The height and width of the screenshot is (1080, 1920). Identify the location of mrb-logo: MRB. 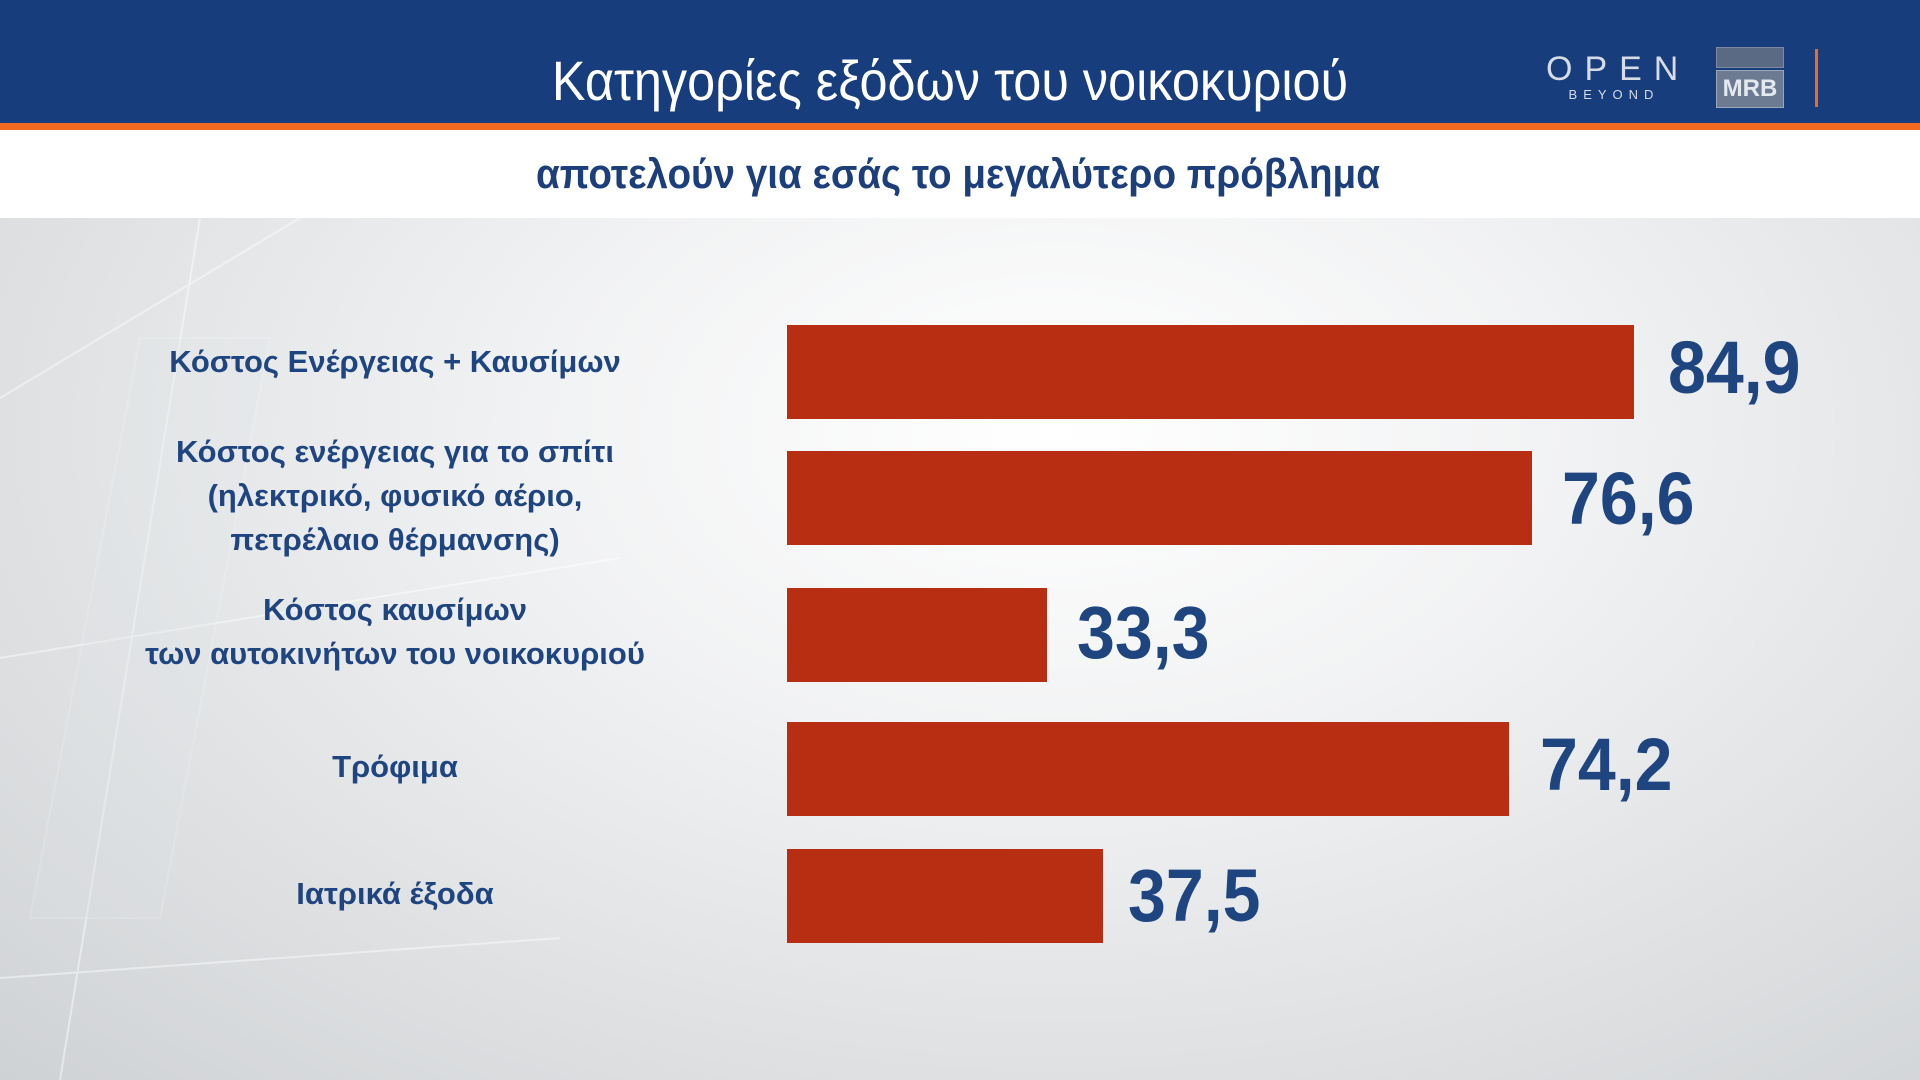
(1750, 77).